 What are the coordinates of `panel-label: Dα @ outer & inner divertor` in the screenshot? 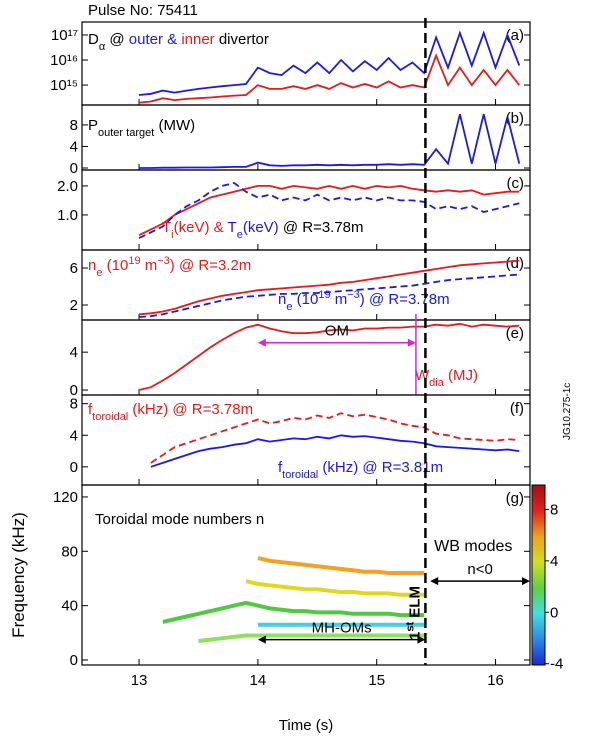 It's located at (178, 42).